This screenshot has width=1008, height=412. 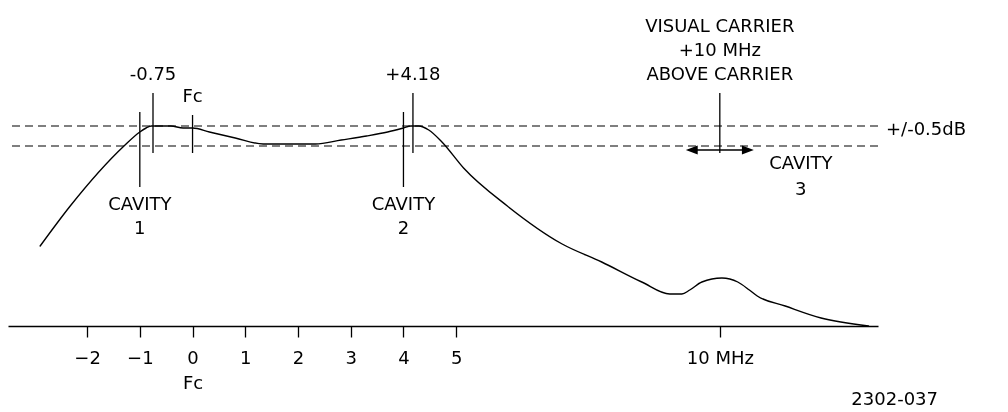 What do you see at coordinates (404, 215) in the screenshot?
I see `ref-line-label: CAVITY 2` at bounding box center [404, 215].